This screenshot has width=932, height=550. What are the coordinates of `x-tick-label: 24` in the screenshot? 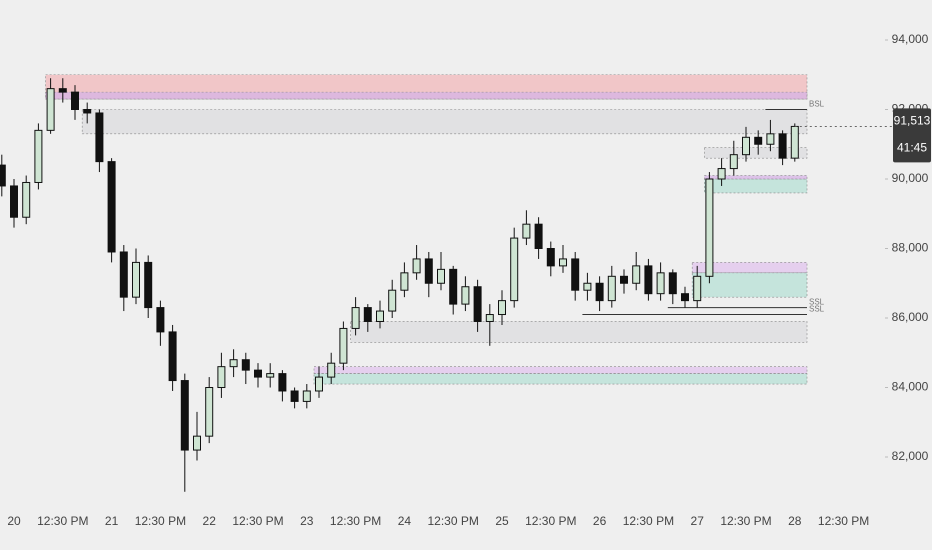 It's located at (405, 521).